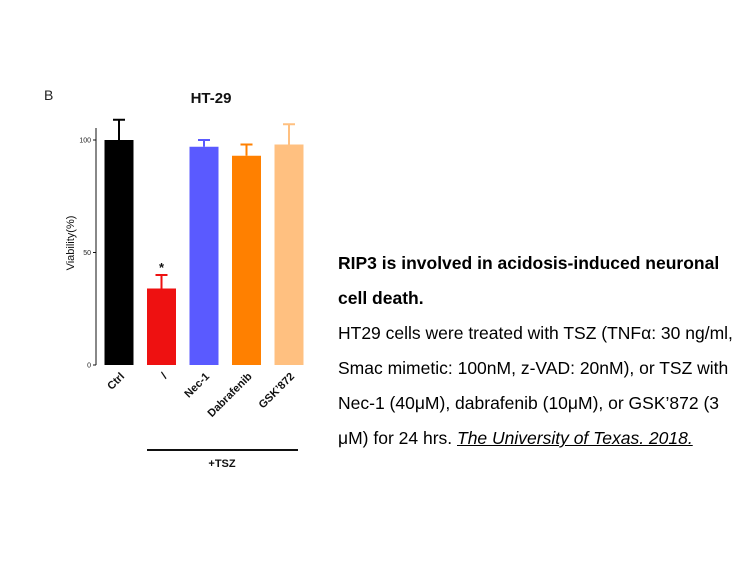 Image resolution: width=756 pixels, height=567 pixels. What do you see at coordinates (48, 95) in the screenshot?
I see `panel-label: B` at bounding box center [48, 95].